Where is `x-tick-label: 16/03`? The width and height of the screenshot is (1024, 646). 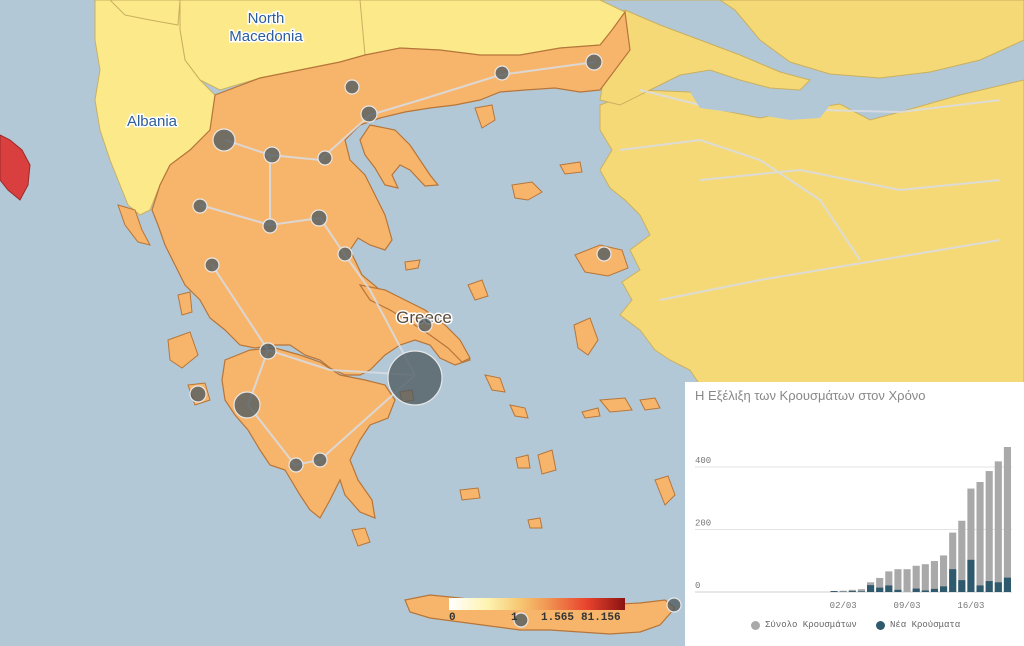
x-tick-label: 16/03 is located at coordinates (970, 606).